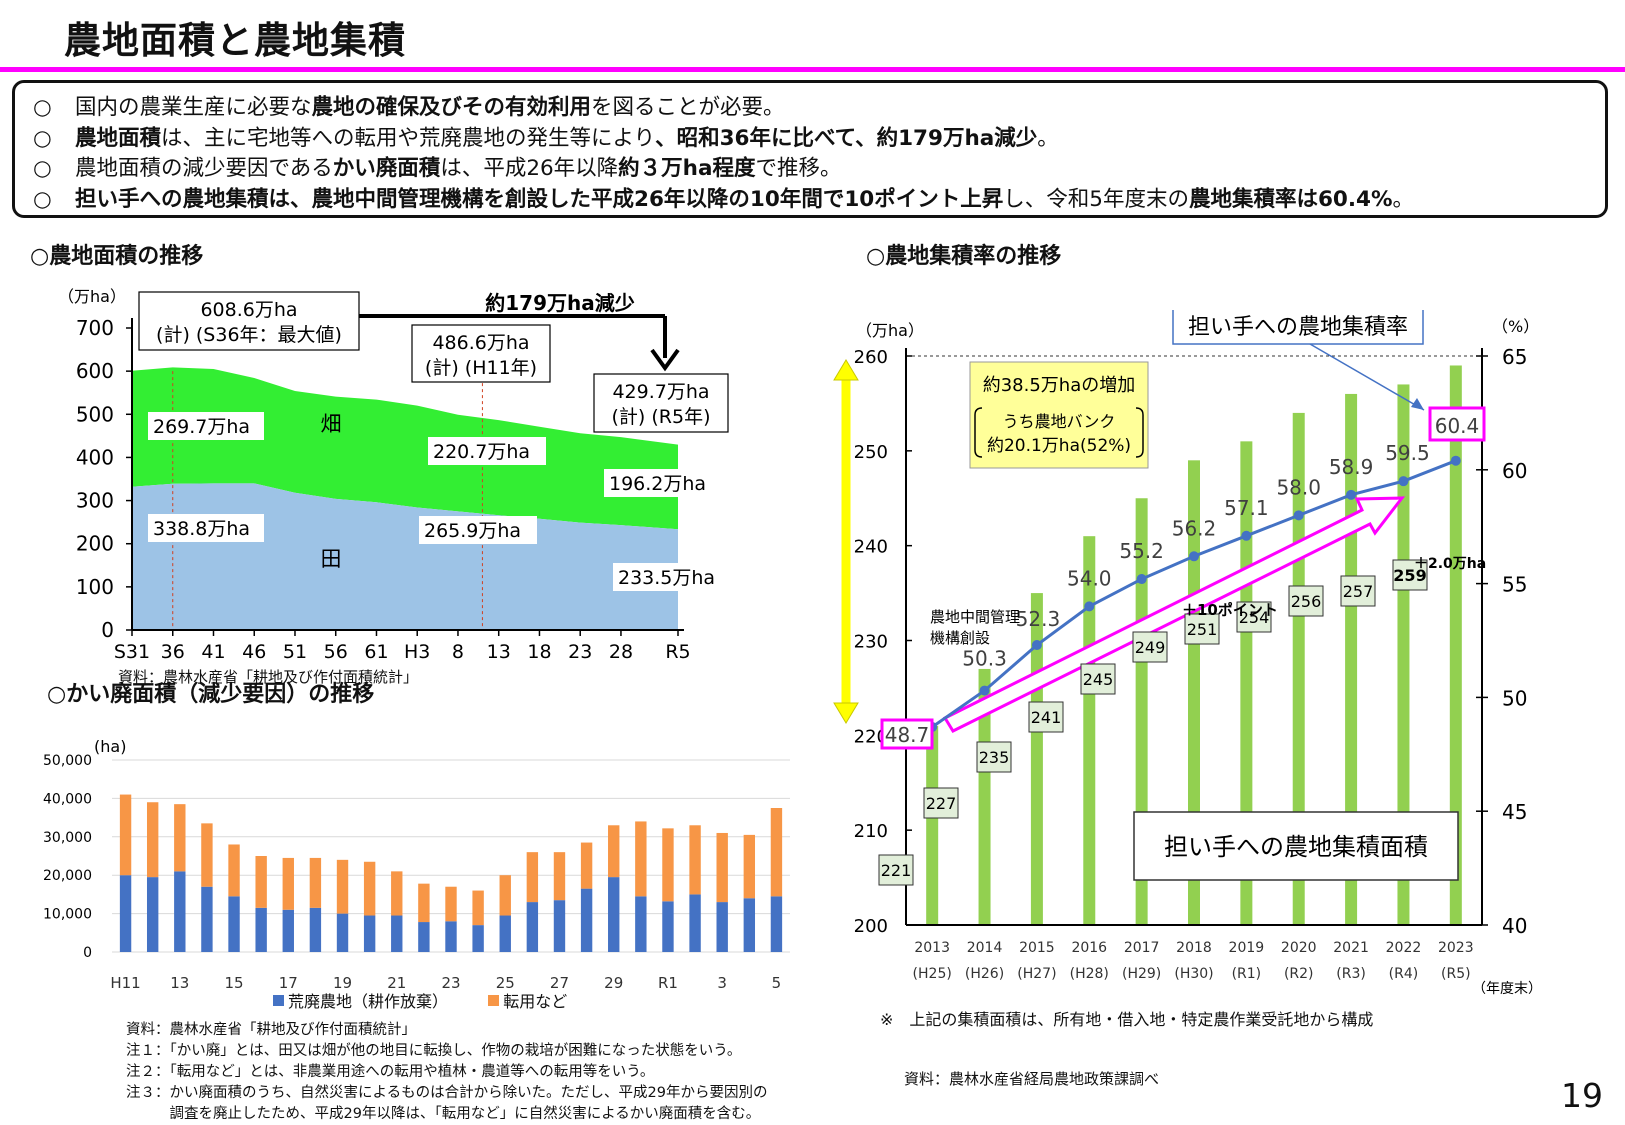  What do you see at coordinates (1514, 357) in the screenshot?
I see `right-tick-label: 65` at bounding box center [1514, 357].